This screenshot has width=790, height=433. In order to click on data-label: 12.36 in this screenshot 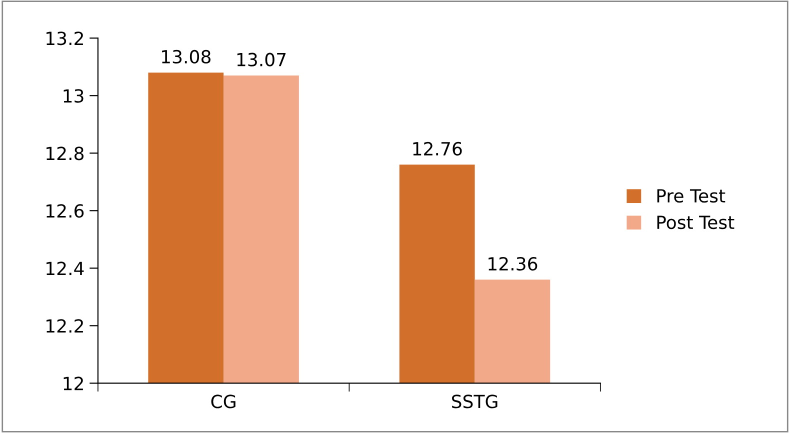, I will do `click(513, 263)`.